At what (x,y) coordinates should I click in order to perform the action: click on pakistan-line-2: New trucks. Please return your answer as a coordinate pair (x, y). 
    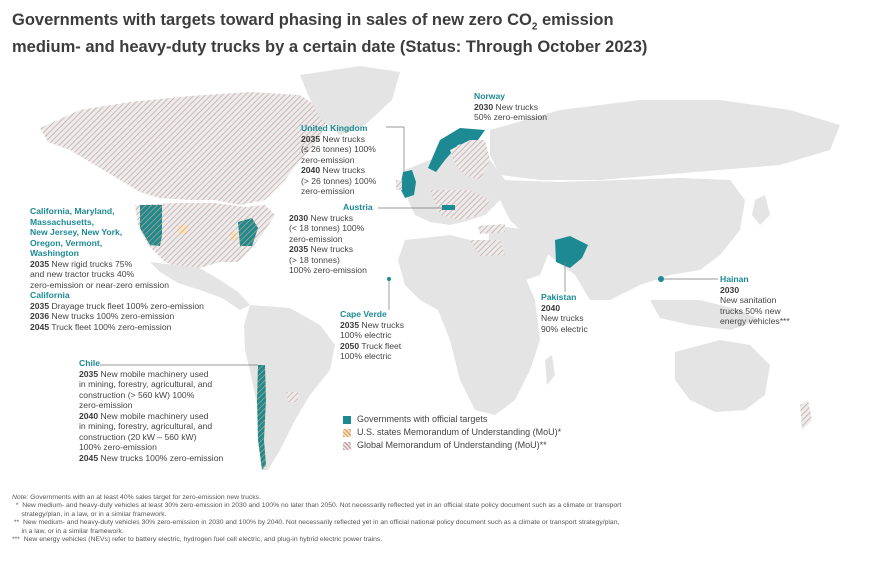
    Looking at the image, I should click on (562, 318).